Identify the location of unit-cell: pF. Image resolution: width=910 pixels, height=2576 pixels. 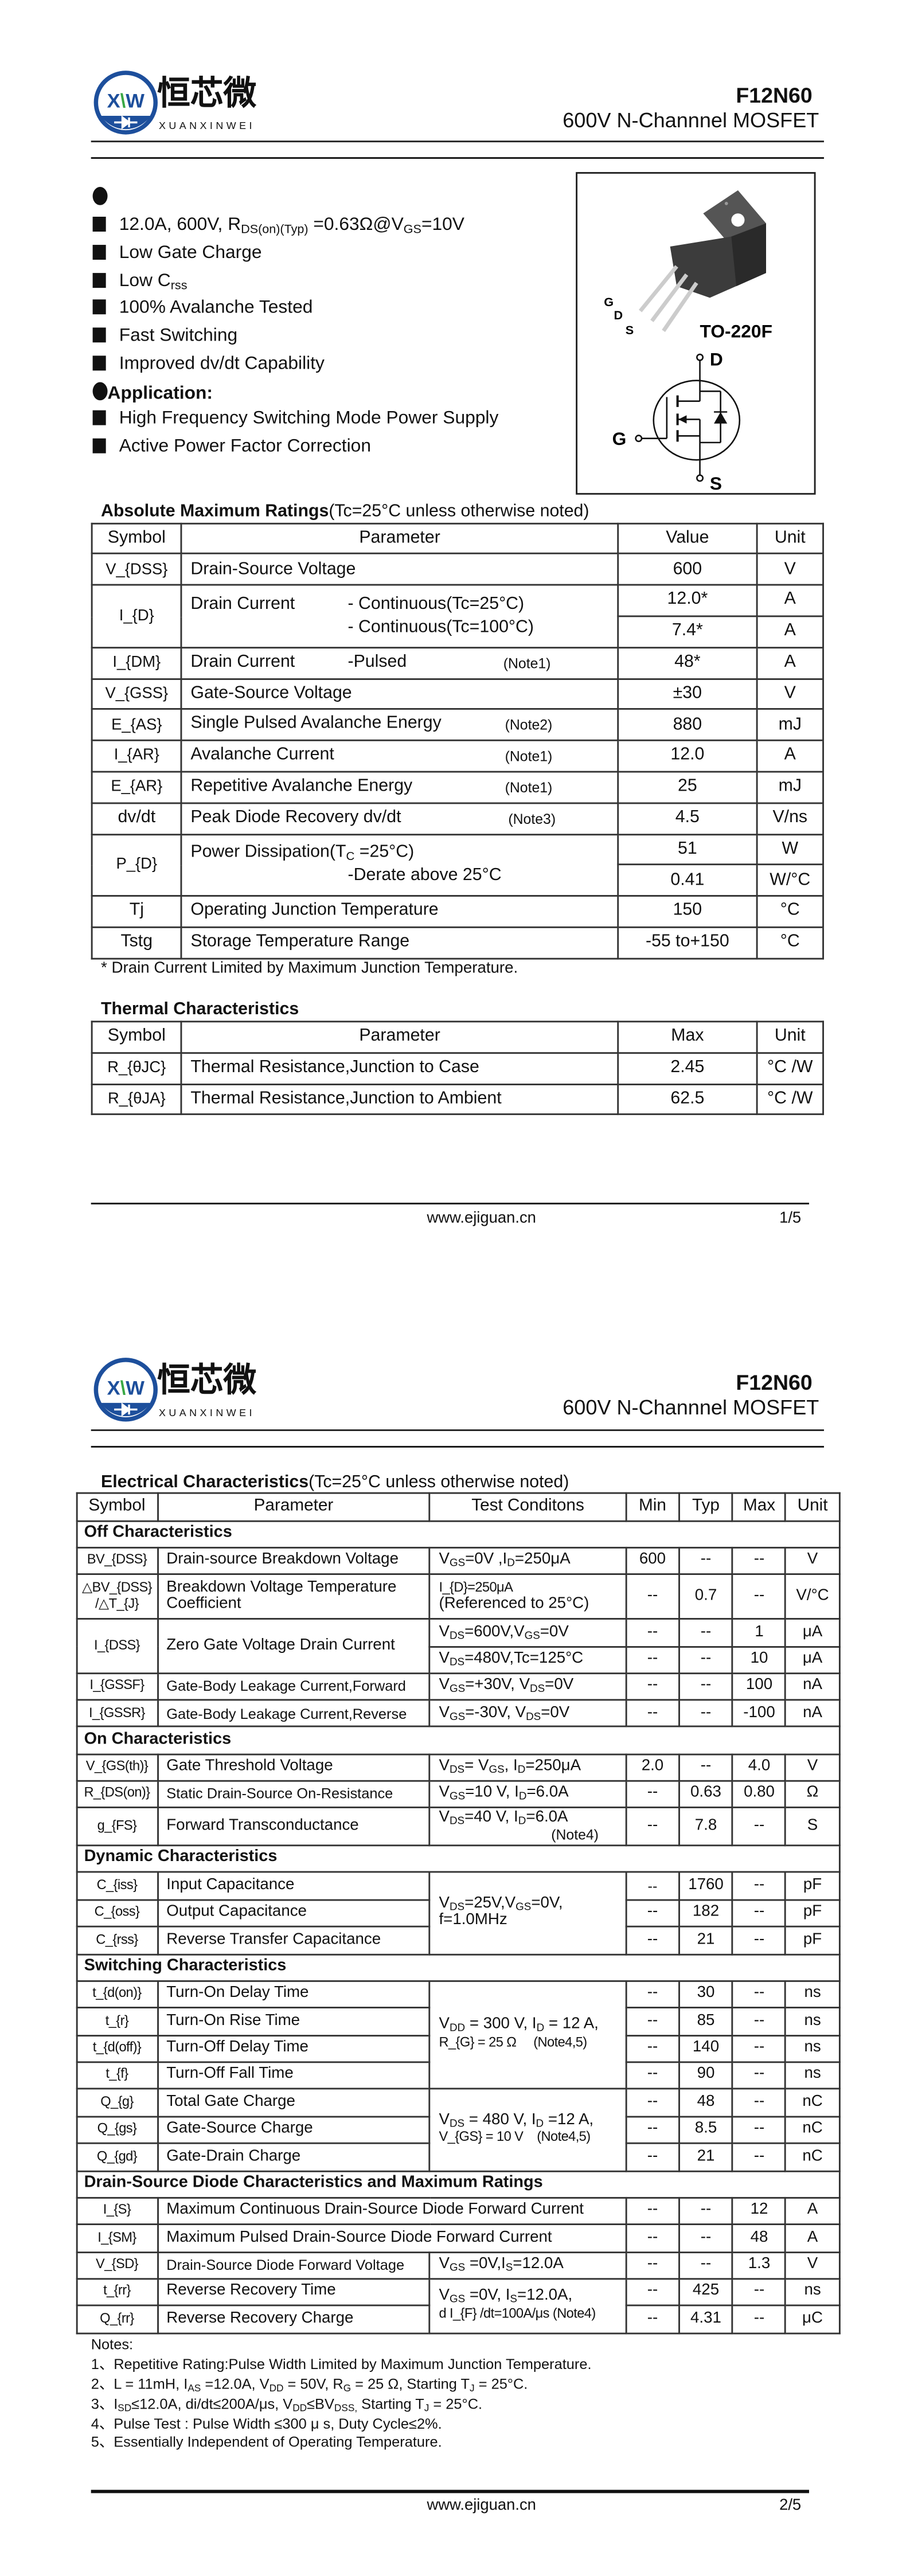
(813, 1913).